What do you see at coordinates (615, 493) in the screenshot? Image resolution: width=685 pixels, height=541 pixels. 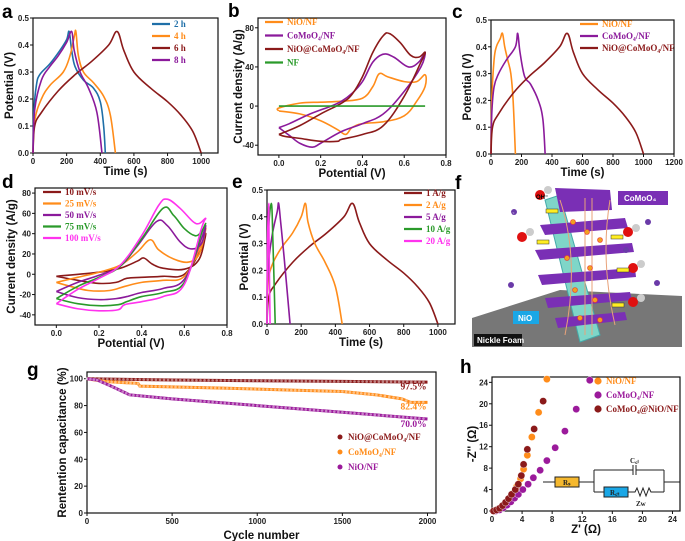 I see `rct-label: R꜀ₜ` at bounding box center [615, 493].